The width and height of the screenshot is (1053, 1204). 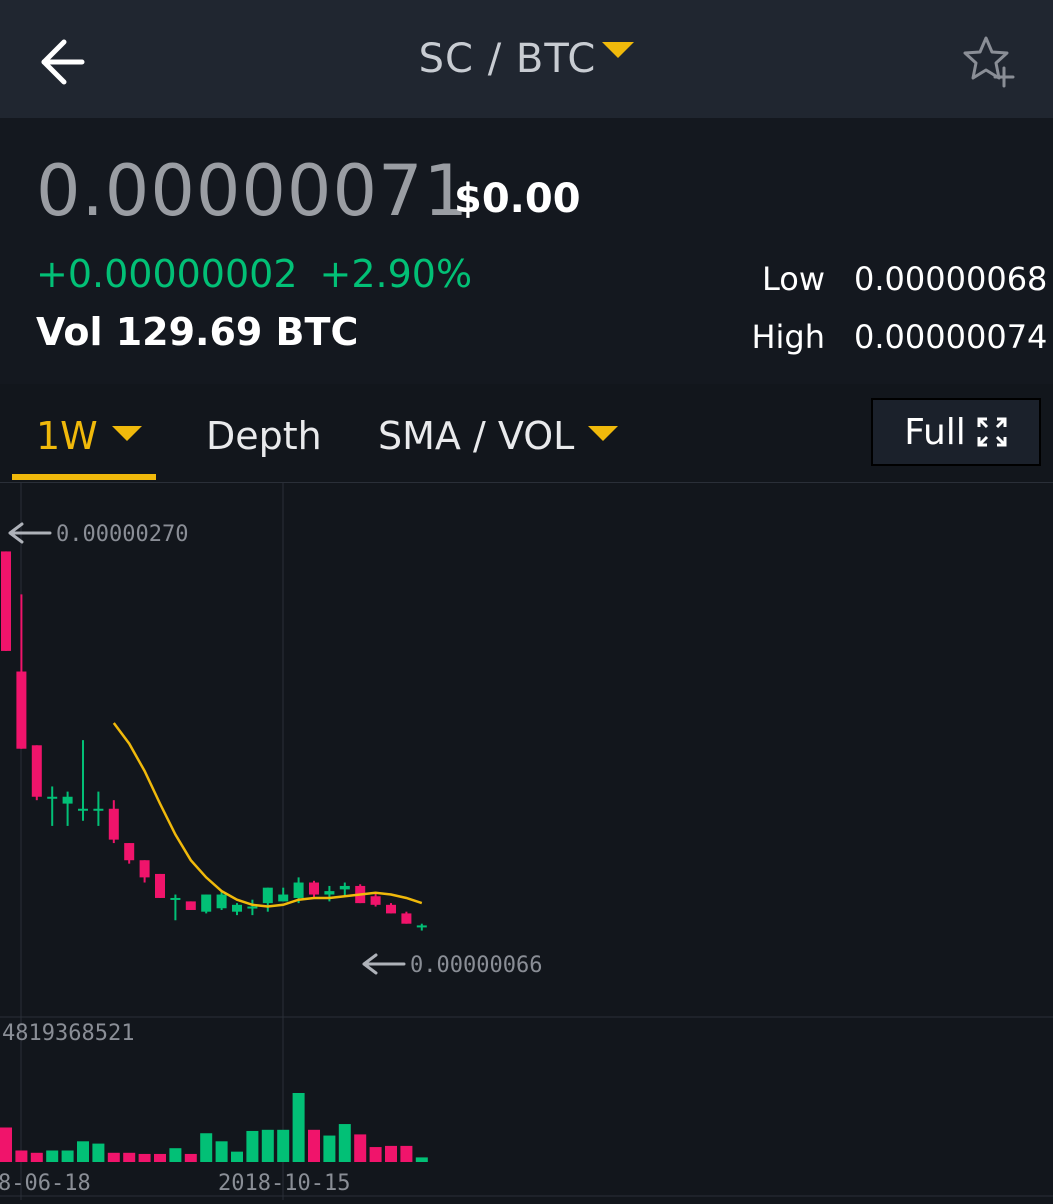 What do you see at coordinates (788, 337) in the screenshot?
I see `high-label: High` at bounding box center [788, 337].